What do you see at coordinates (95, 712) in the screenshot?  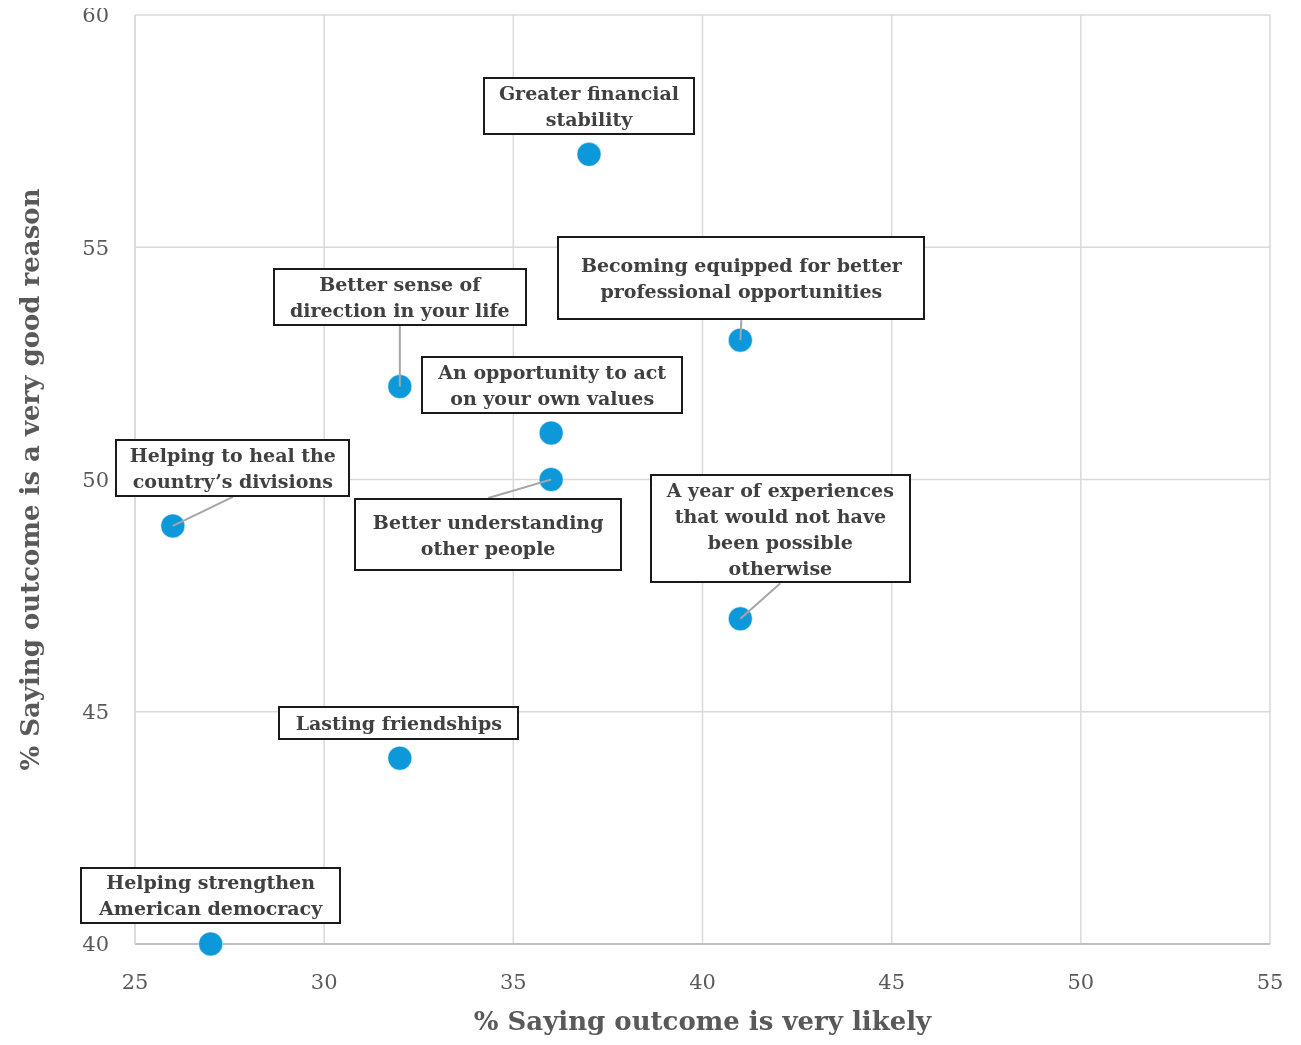 I see `y-tick-label: 45` at bounding box center [95, 712].